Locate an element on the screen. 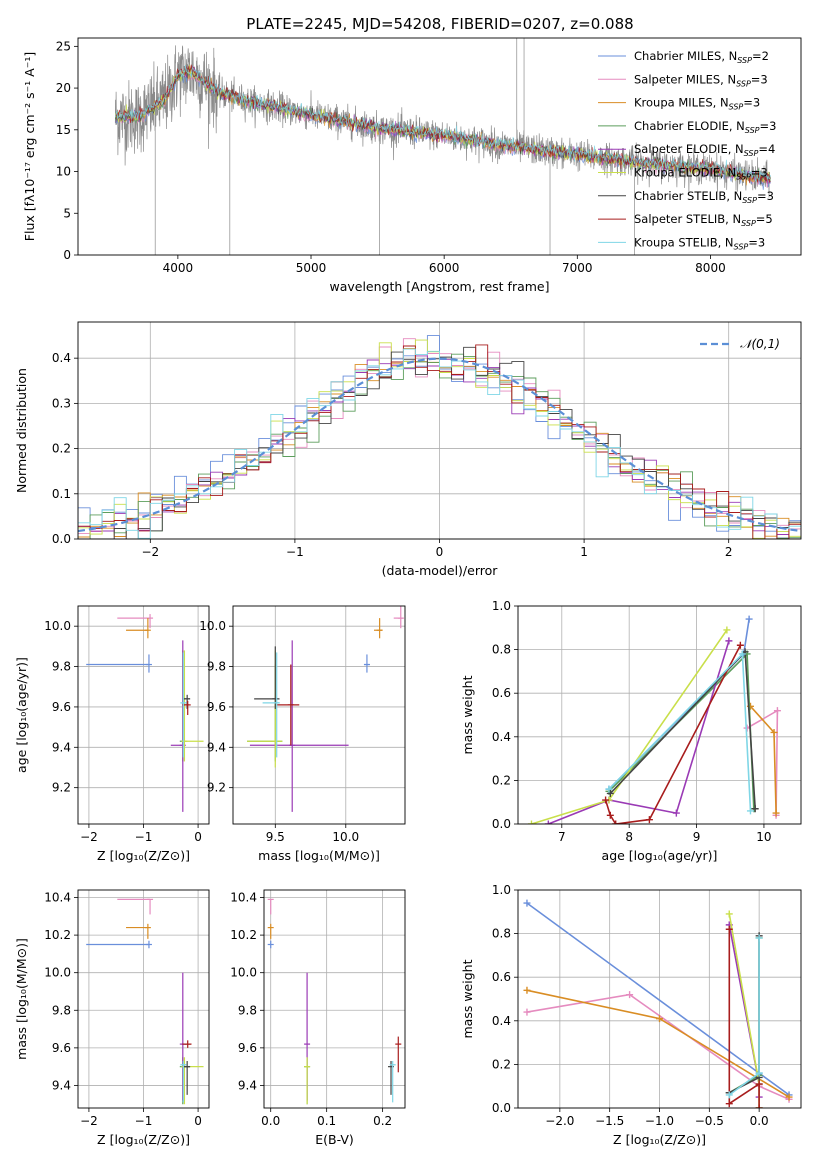 The width and height of the screenshot is (819, 1170). y-tick-label: 15 is located at coordinates (63, 130).